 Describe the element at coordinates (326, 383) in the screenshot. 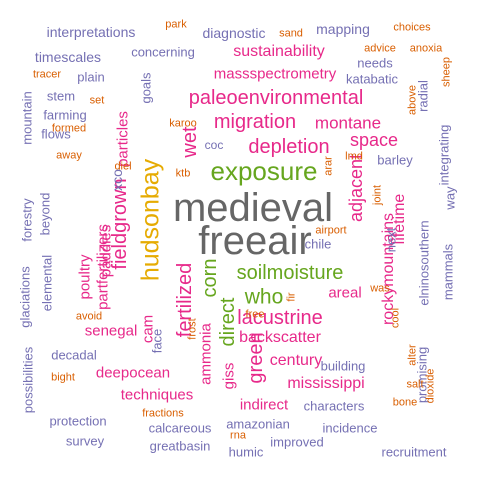

I see `word: mississippi` at that location.